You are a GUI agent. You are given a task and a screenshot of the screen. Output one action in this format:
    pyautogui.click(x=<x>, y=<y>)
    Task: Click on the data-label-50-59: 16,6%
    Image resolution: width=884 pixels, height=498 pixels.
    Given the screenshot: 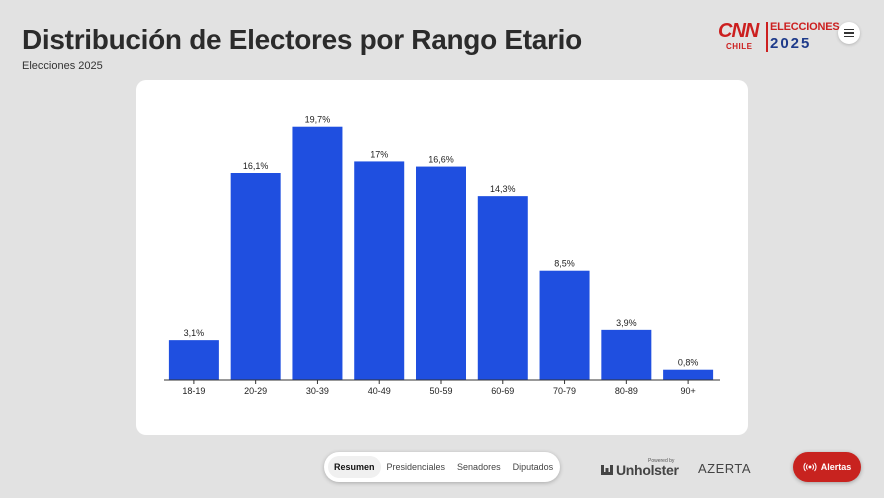 What is the action you would take?
    pyautogui.click(x=441, y=160)
    